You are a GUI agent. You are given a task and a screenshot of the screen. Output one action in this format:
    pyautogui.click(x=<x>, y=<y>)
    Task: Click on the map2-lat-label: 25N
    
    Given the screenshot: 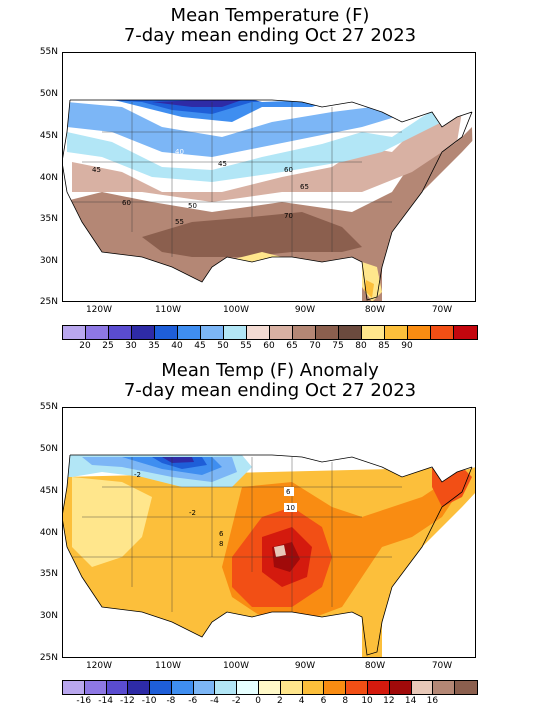 What is the action you would take?
    pyautogui.click(x=48, y=658)
    